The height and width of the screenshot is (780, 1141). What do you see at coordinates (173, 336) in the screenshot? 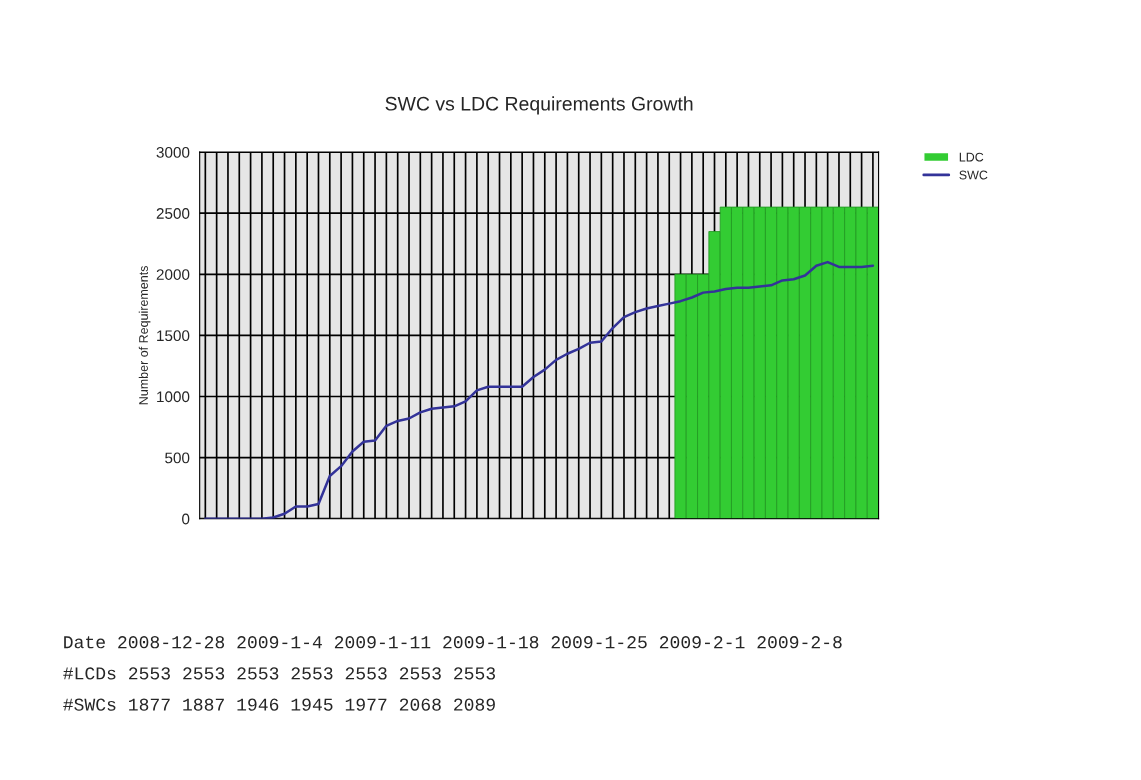
I see `y-tick-label: 1500` at bounding box center [173, 336].